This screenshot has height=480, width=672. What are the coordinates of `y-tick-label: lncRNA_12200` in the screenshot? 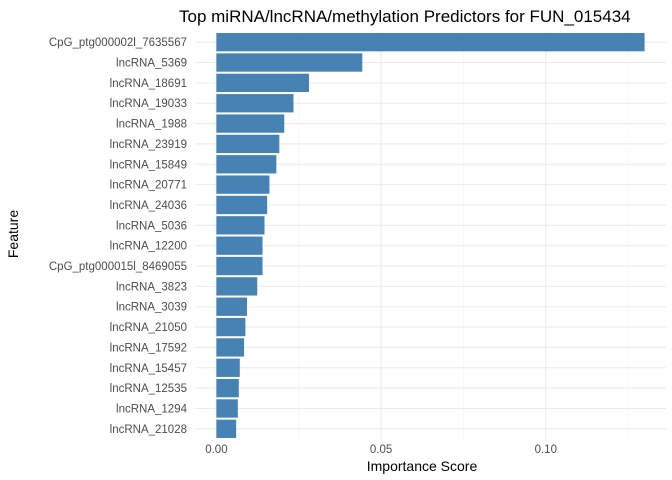 It's located at (148, 247).